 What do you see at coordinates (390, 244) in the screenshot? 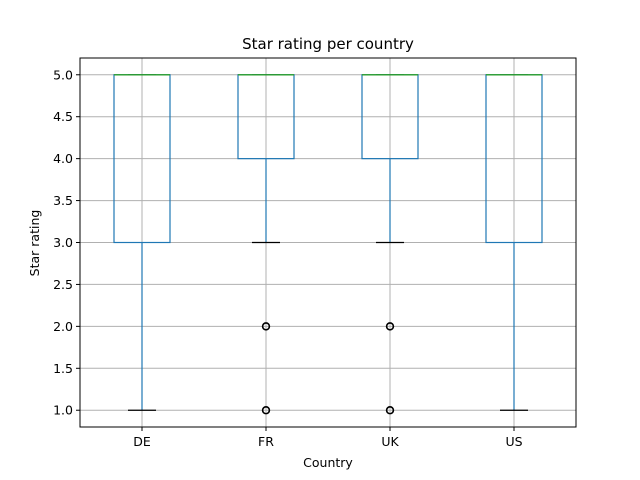
I see `box-uk` at bounding box center [390, 244].